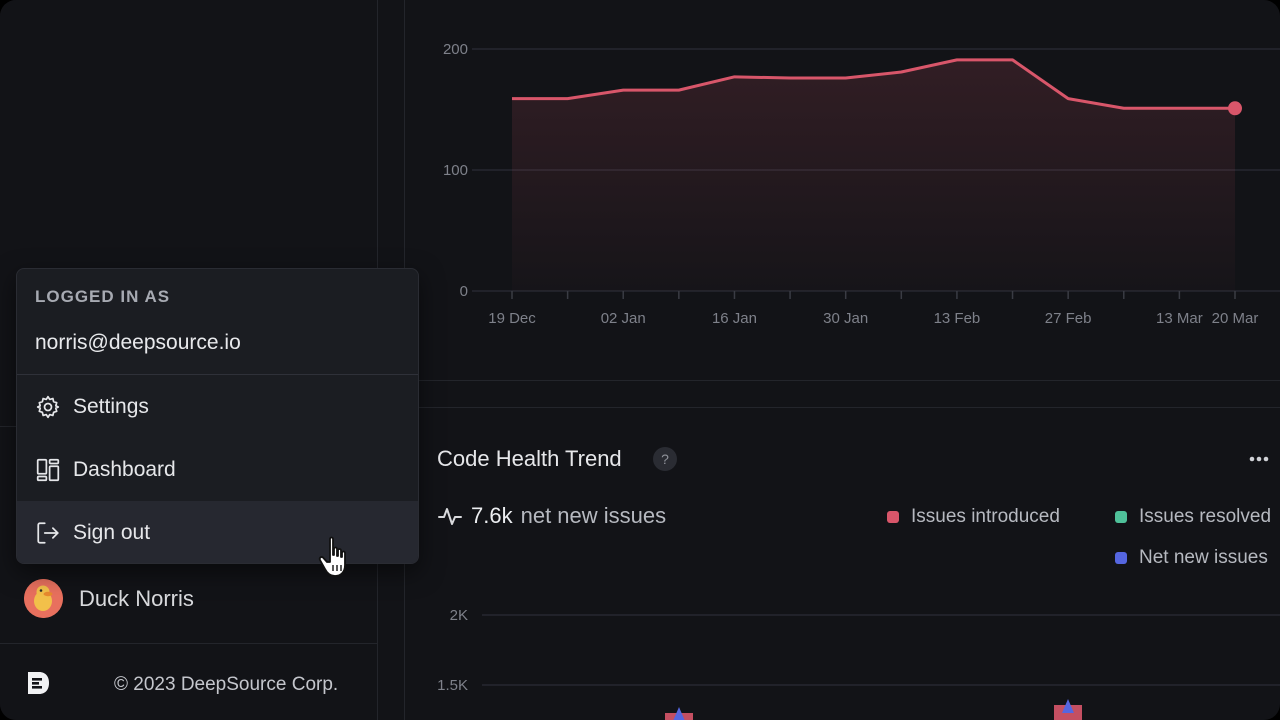 Image resolution: width=1280 pixels, height=720 pixels. I want to click on y-tick-label: 1.5K, so click(452, 685).